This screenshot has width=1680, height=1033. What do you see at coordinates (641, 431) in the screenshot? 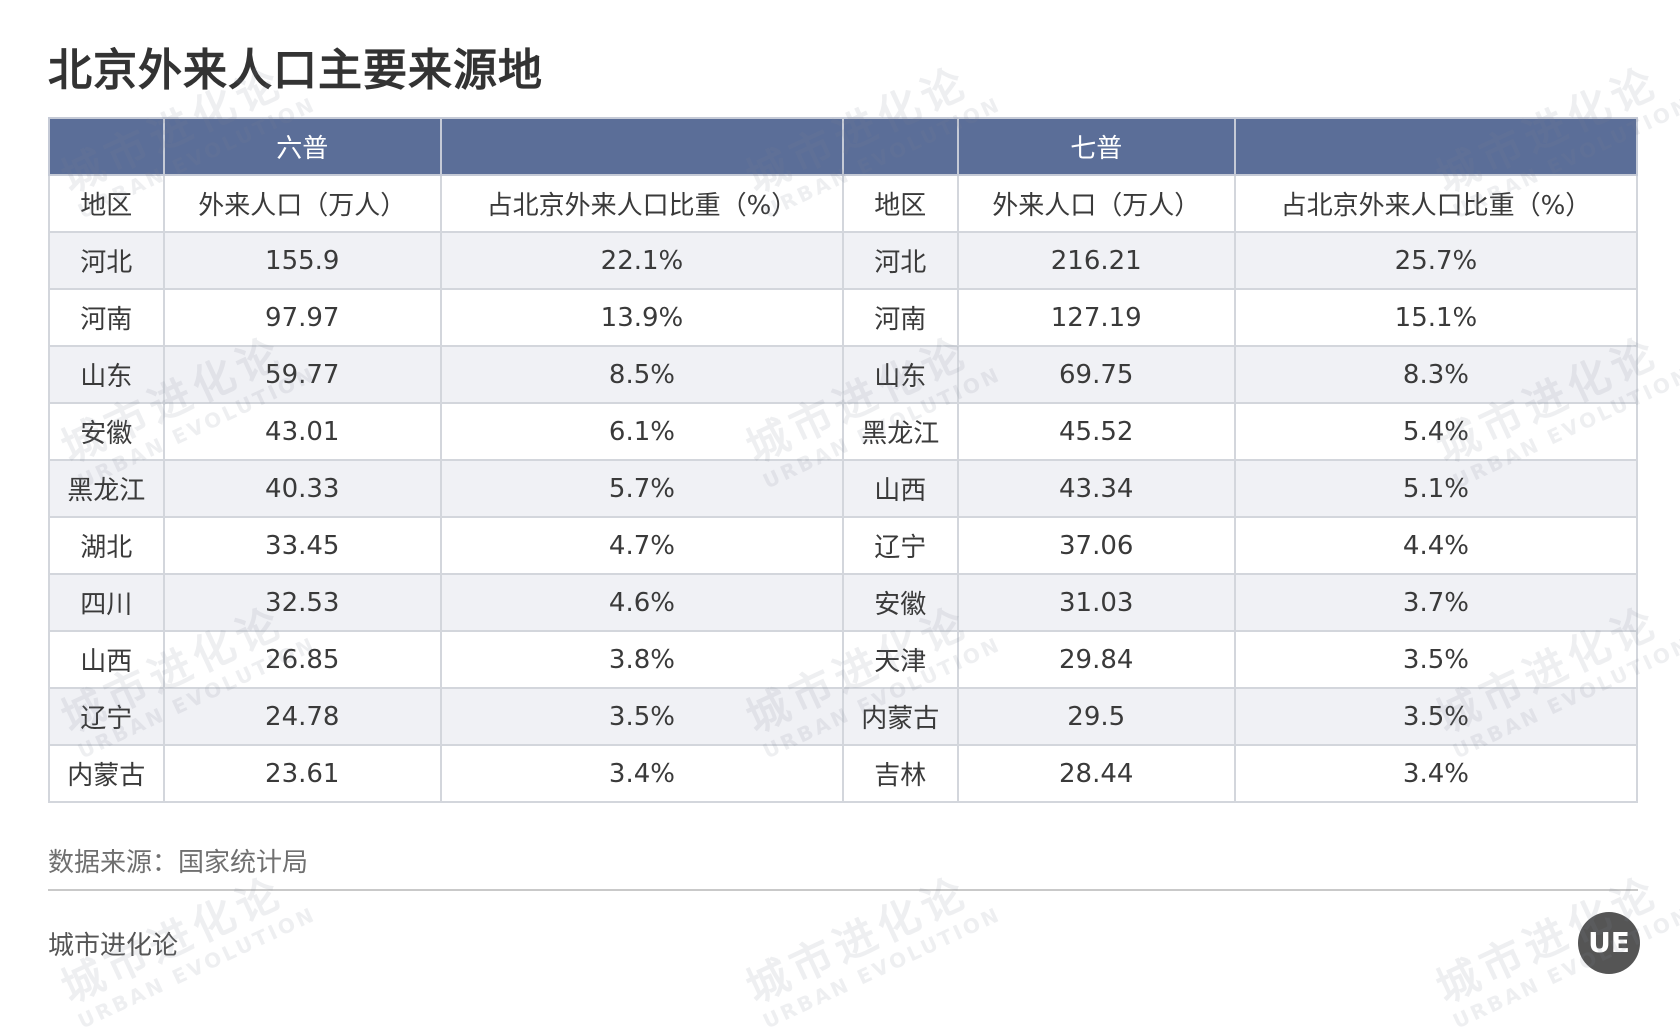
I see `table-cell: 6.1%` at bounding box center [641, 431].